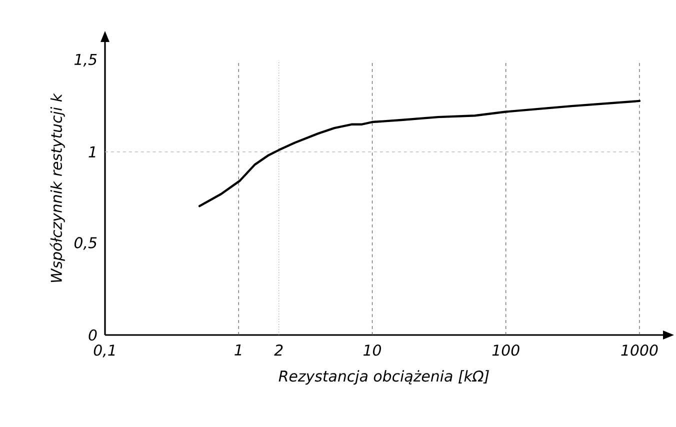  Describe the element at coordinates (92, 335) in the screenshot. I see `y-tick-label: 0` at that location.